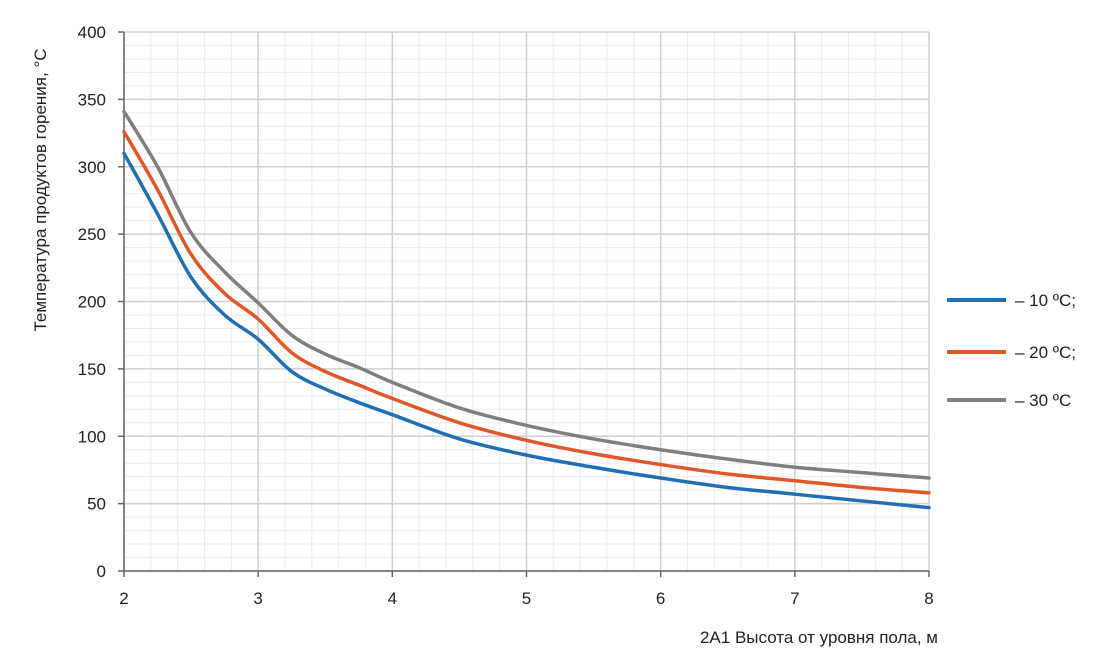  What do you see at coordinates (1045, 352) in the screenshot?
I see `legend-label-2: – 20 ºС;` at bounding box center [1045, 352].